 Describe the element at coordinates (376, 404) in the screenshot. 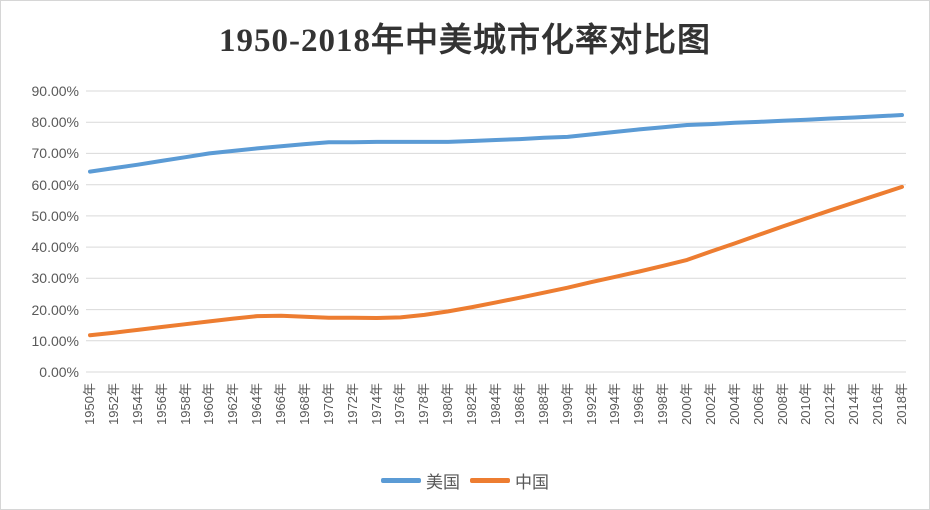

I see `x-tick-label: 1974年` at that location.